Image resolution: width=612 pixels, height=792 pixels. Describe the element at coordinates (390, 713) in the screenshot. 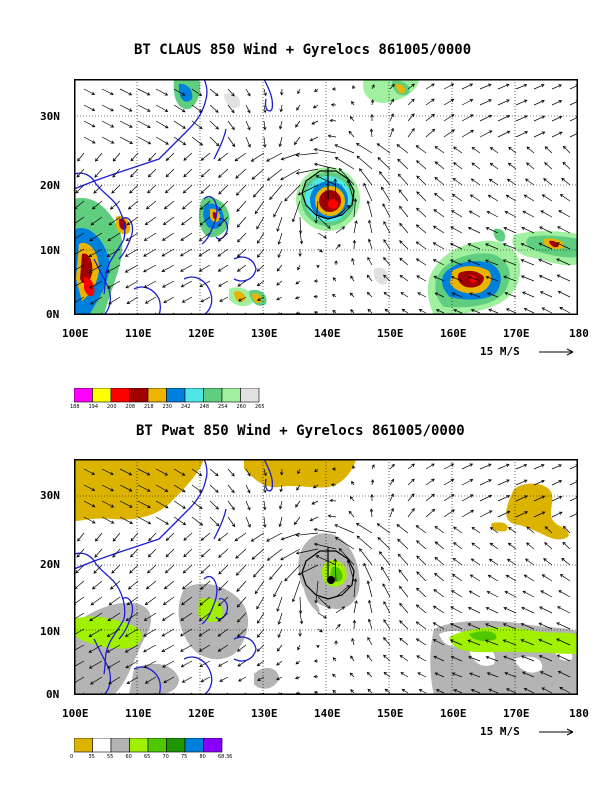

I see `panel2-lon-150e: 150E` at that location.